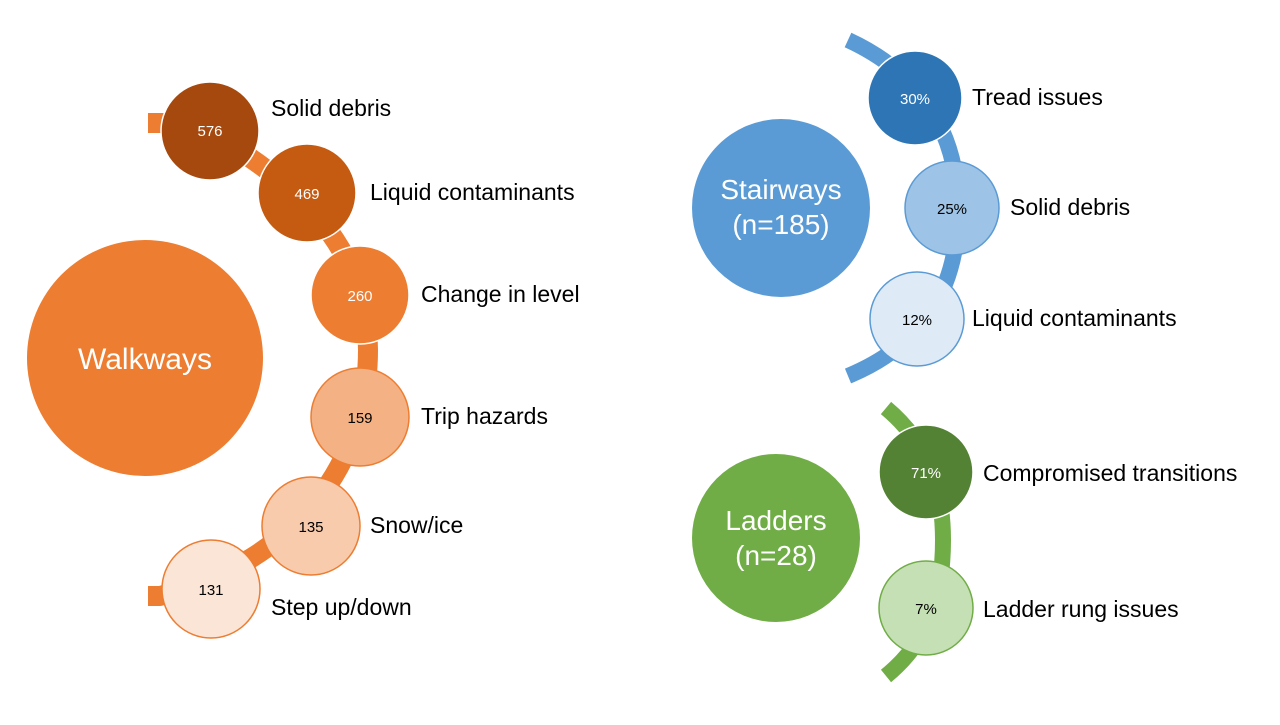  I want to click on stairways-label-liquid-contaminants: Liquid contaminants, so click(1074, 318).